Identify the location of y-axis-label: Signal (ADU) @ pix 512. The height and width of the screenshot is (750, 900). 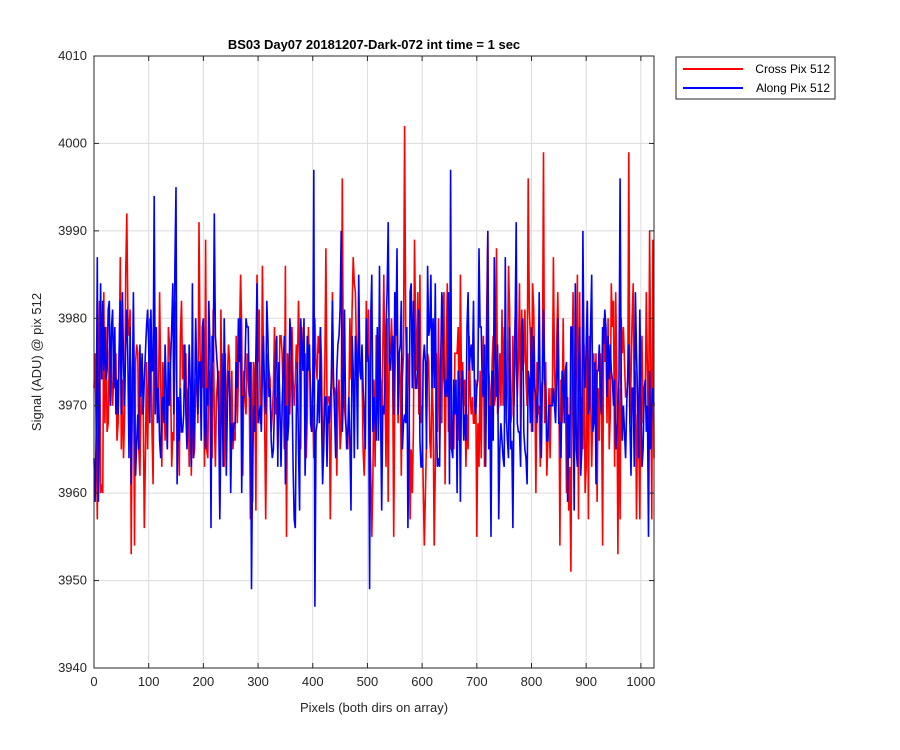
(36, 362).